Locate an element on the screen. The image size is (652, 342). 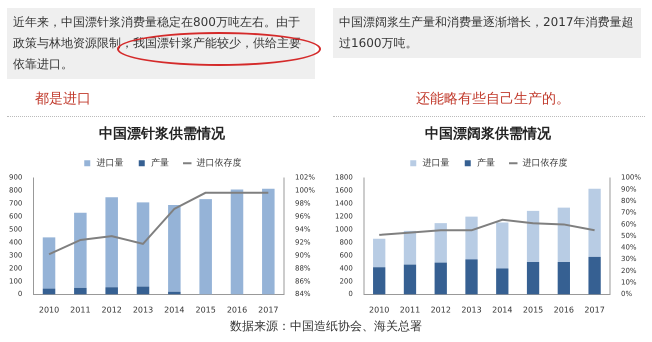
source-note: 数据来源：中国造纸协会、海关总署 is located at coordinates (326, 326).